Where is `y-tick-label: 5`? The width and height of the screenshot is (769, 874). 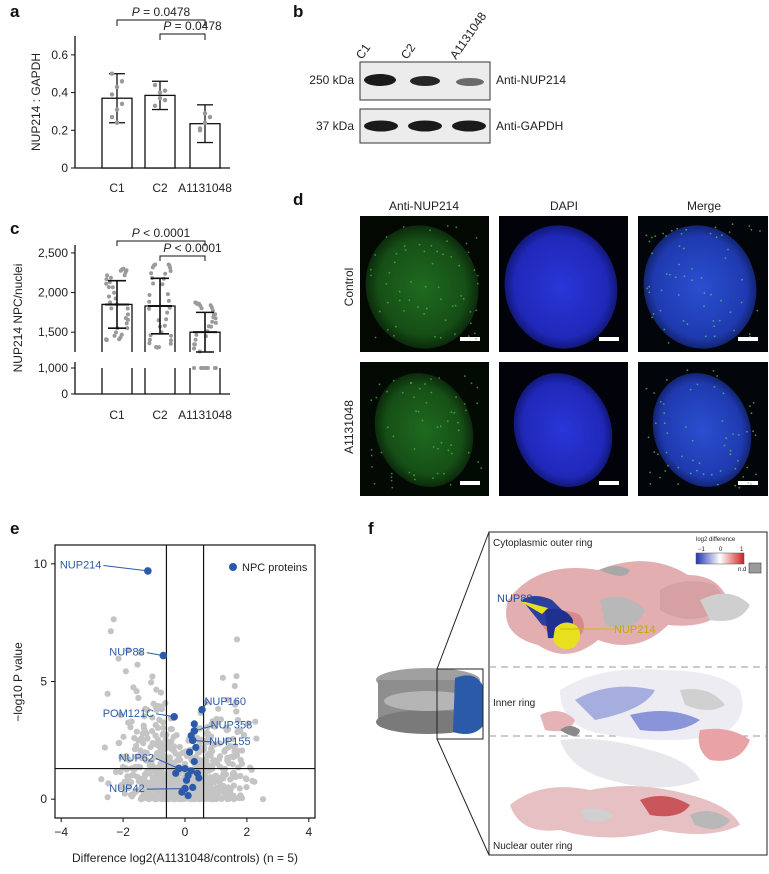 y-tick-label: 5 is located at coordinates (43, 682).